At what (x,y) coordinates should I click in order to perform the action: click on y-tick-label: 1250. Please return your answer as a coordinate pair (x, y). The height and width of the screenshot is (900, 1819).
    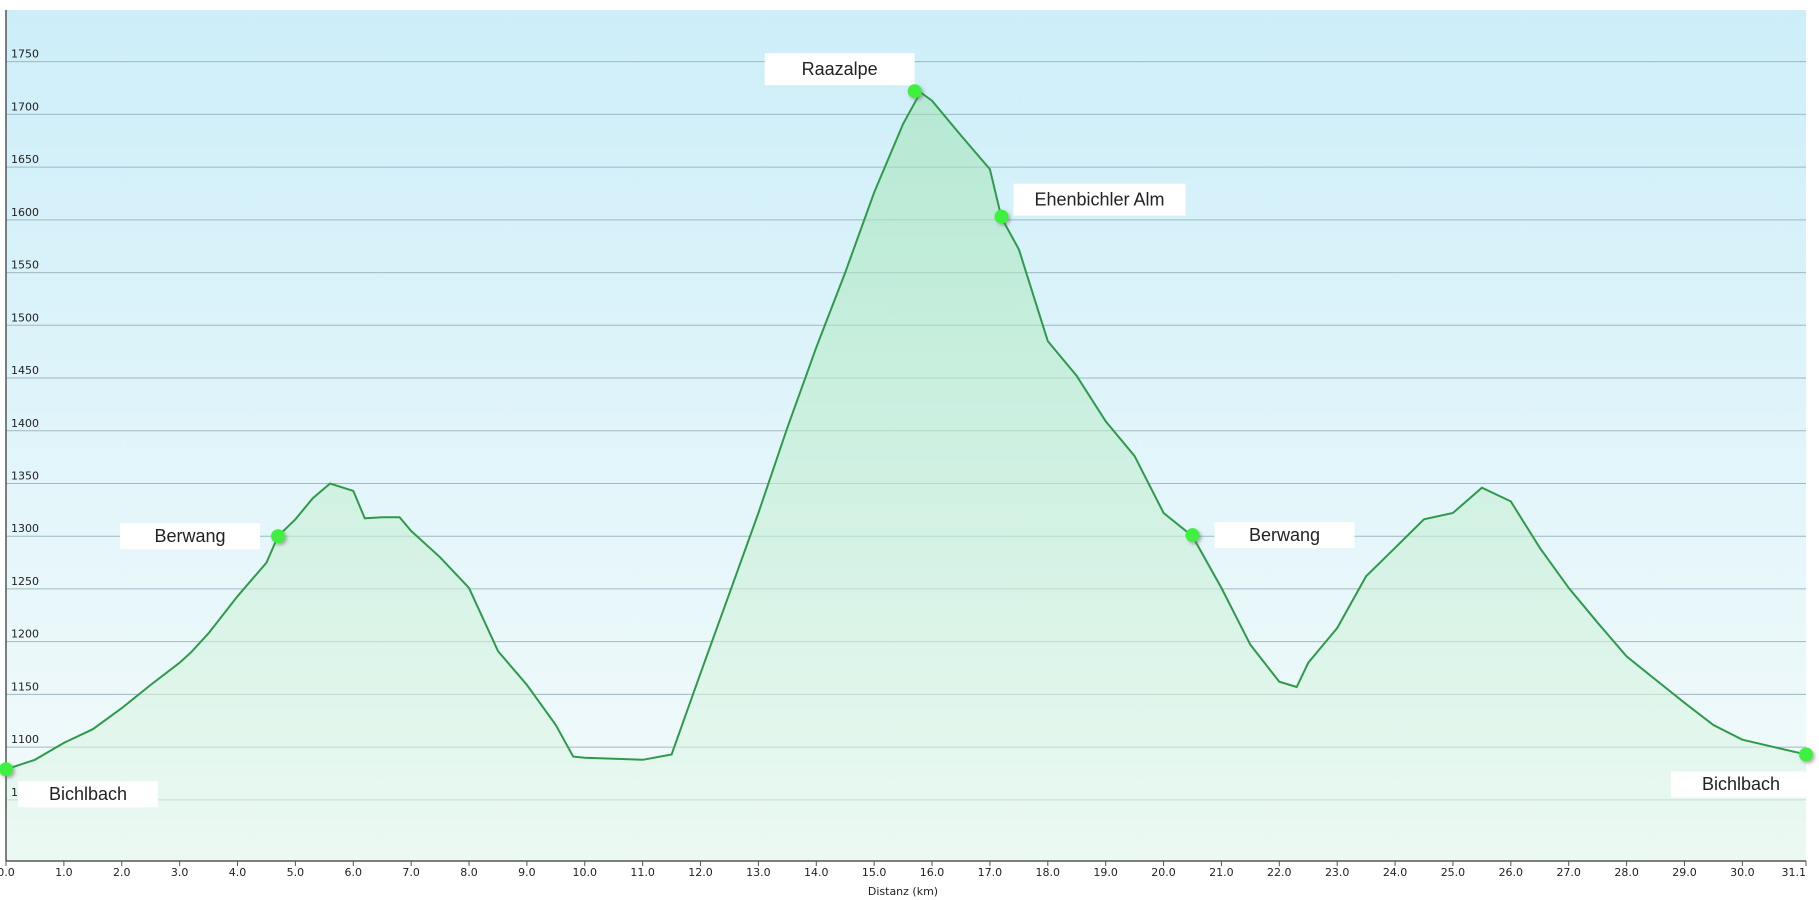
    Looking at the image, I should click on (25, 581).